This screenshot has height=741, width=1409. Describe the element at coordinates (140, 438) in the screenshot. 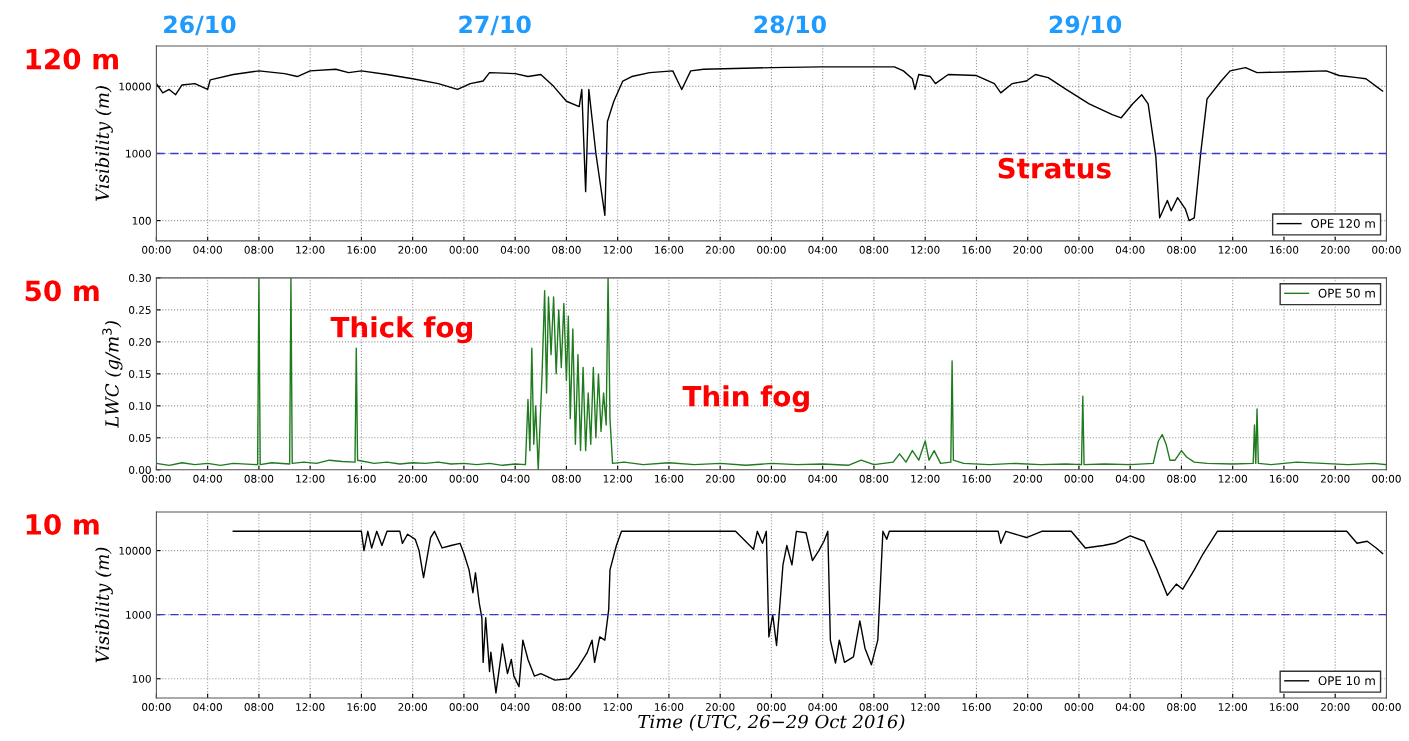

I see `y-tick-label: 0.05` at that location.